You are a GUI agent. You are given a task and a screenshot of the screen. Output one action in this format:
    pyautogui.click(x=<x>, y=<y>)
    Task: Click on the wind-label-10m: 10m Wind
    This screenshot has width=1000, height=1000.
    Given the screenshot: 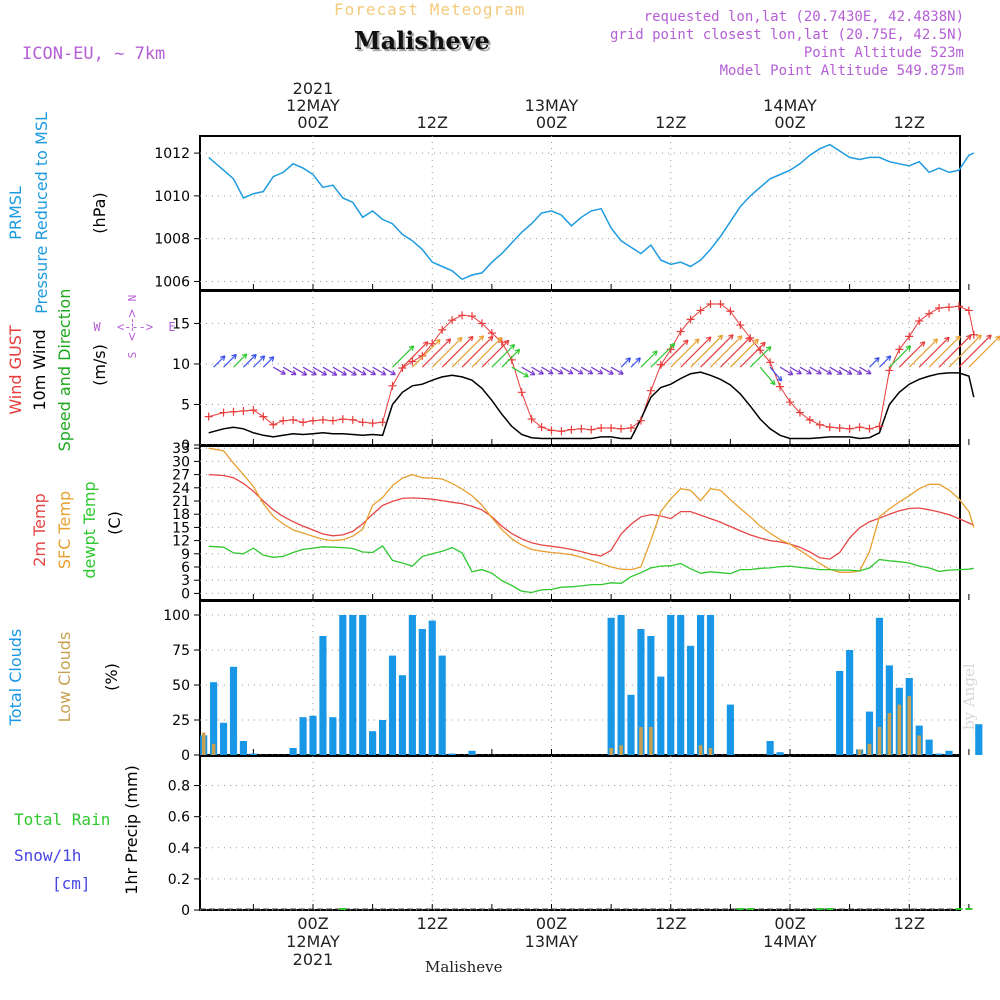 What is the action you would take?
    pyautogui.click(x=39, y=369)
    